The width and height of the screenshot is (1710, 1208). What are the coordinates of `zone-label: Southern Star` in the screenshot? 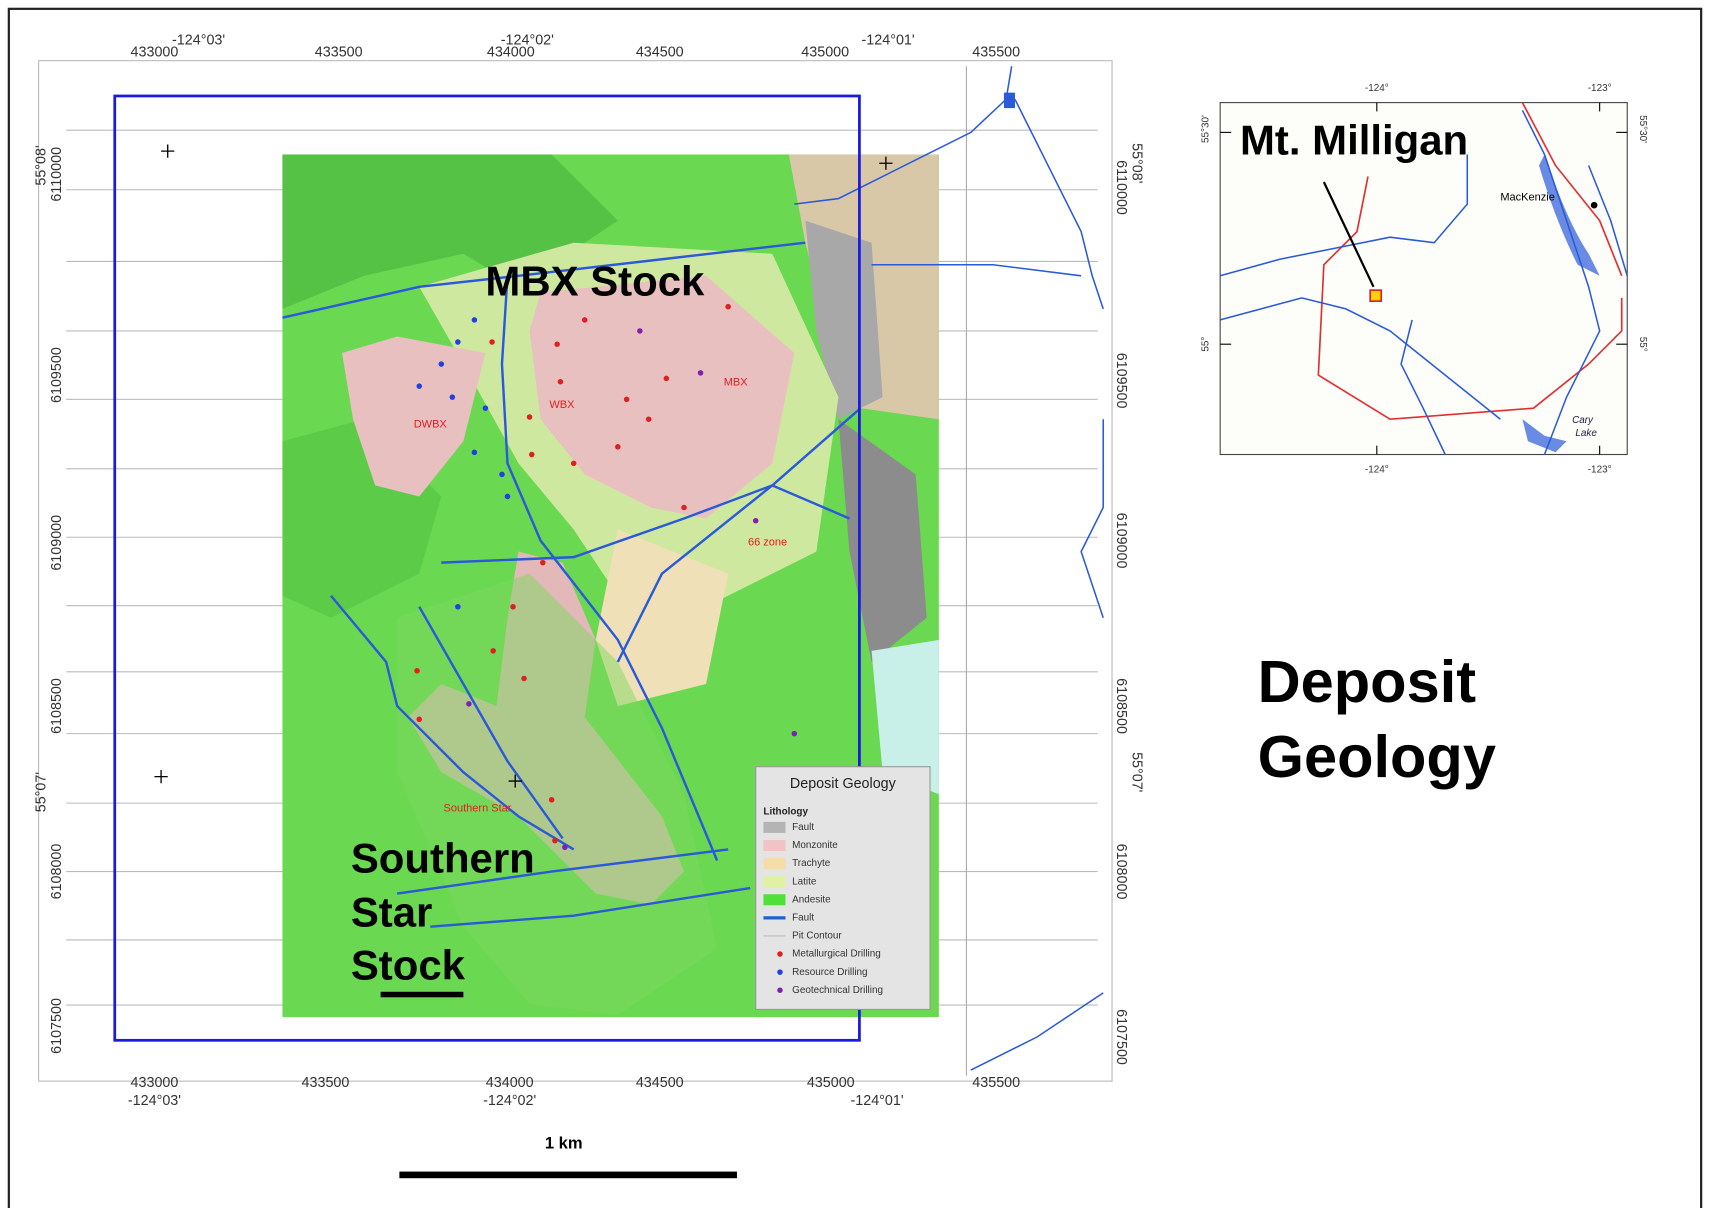 It's located at (478, 809).